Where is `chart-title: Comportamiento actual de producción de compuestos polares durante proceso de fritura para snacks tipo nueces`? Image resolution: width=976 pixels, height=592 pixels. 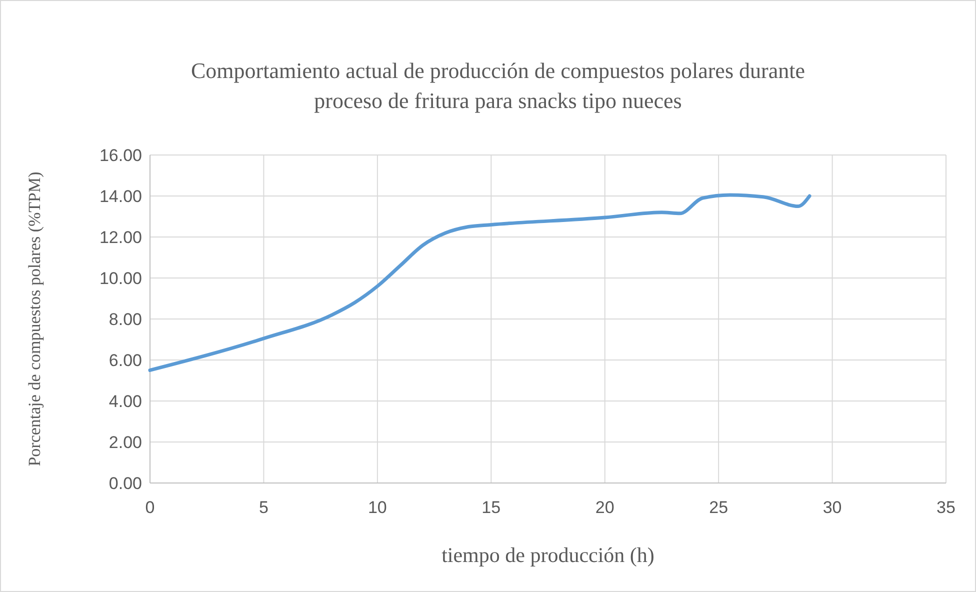
chart-title: Comportamiento actual de producción de compuestos polares durante proceso de fritura para snacks tipo nueces is located at coordinates (498, 85).